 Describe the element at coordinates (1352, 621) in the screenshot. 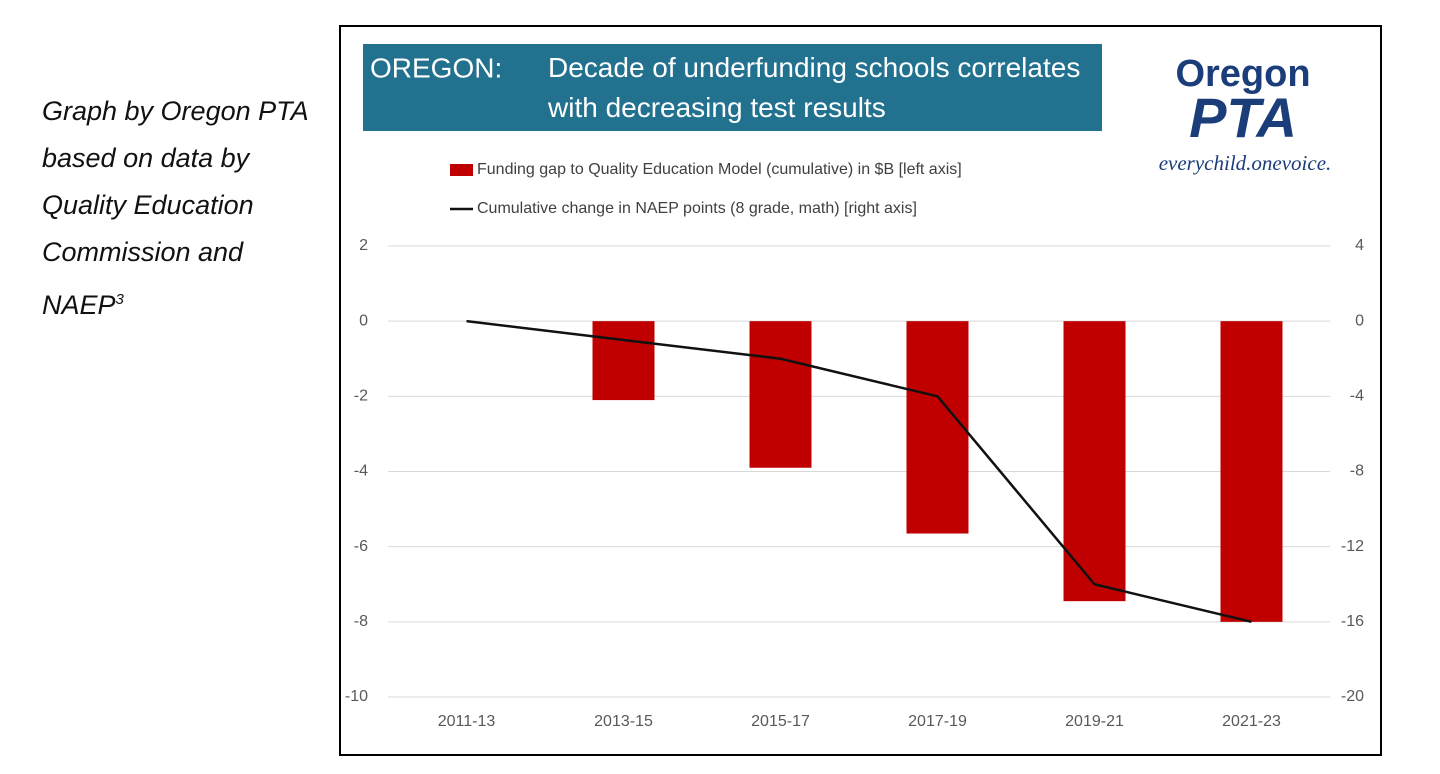

I see `y2-tick-label: -16` at that location.